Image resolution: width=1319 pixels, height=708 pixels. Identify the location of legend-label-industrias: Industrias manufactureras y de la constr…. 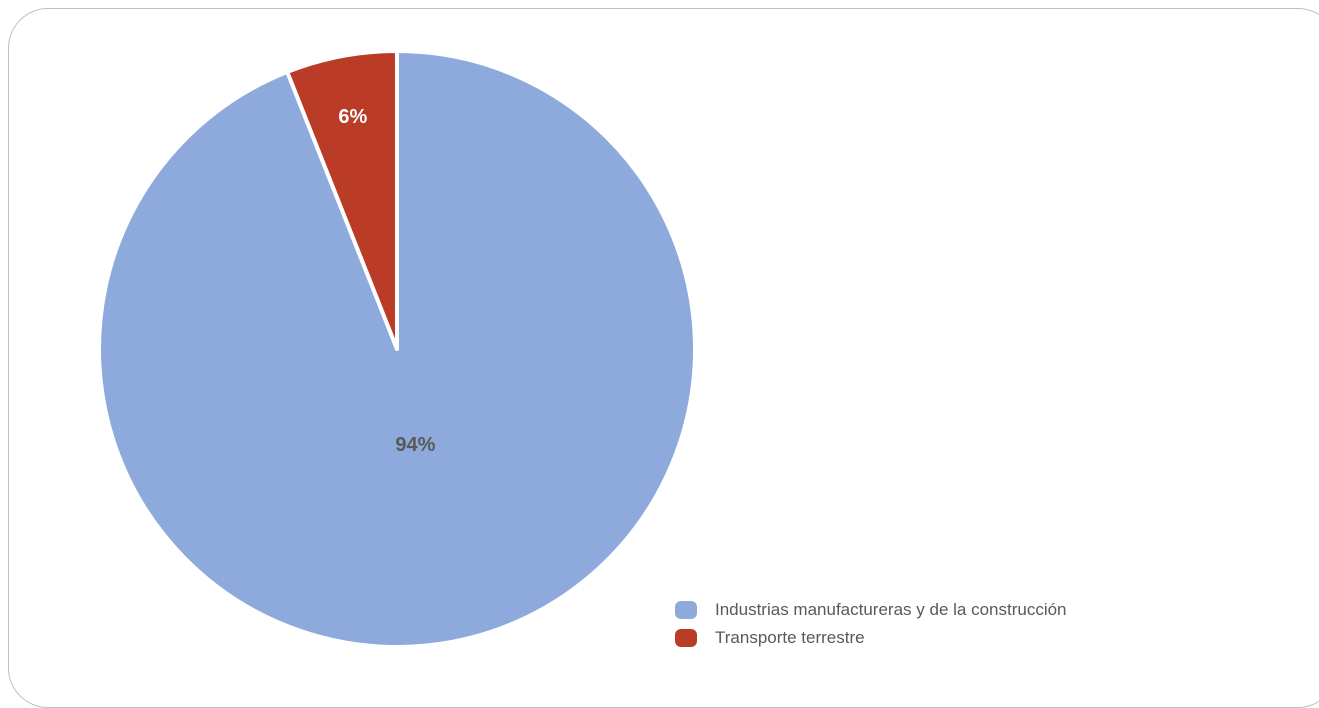
(891, 609).